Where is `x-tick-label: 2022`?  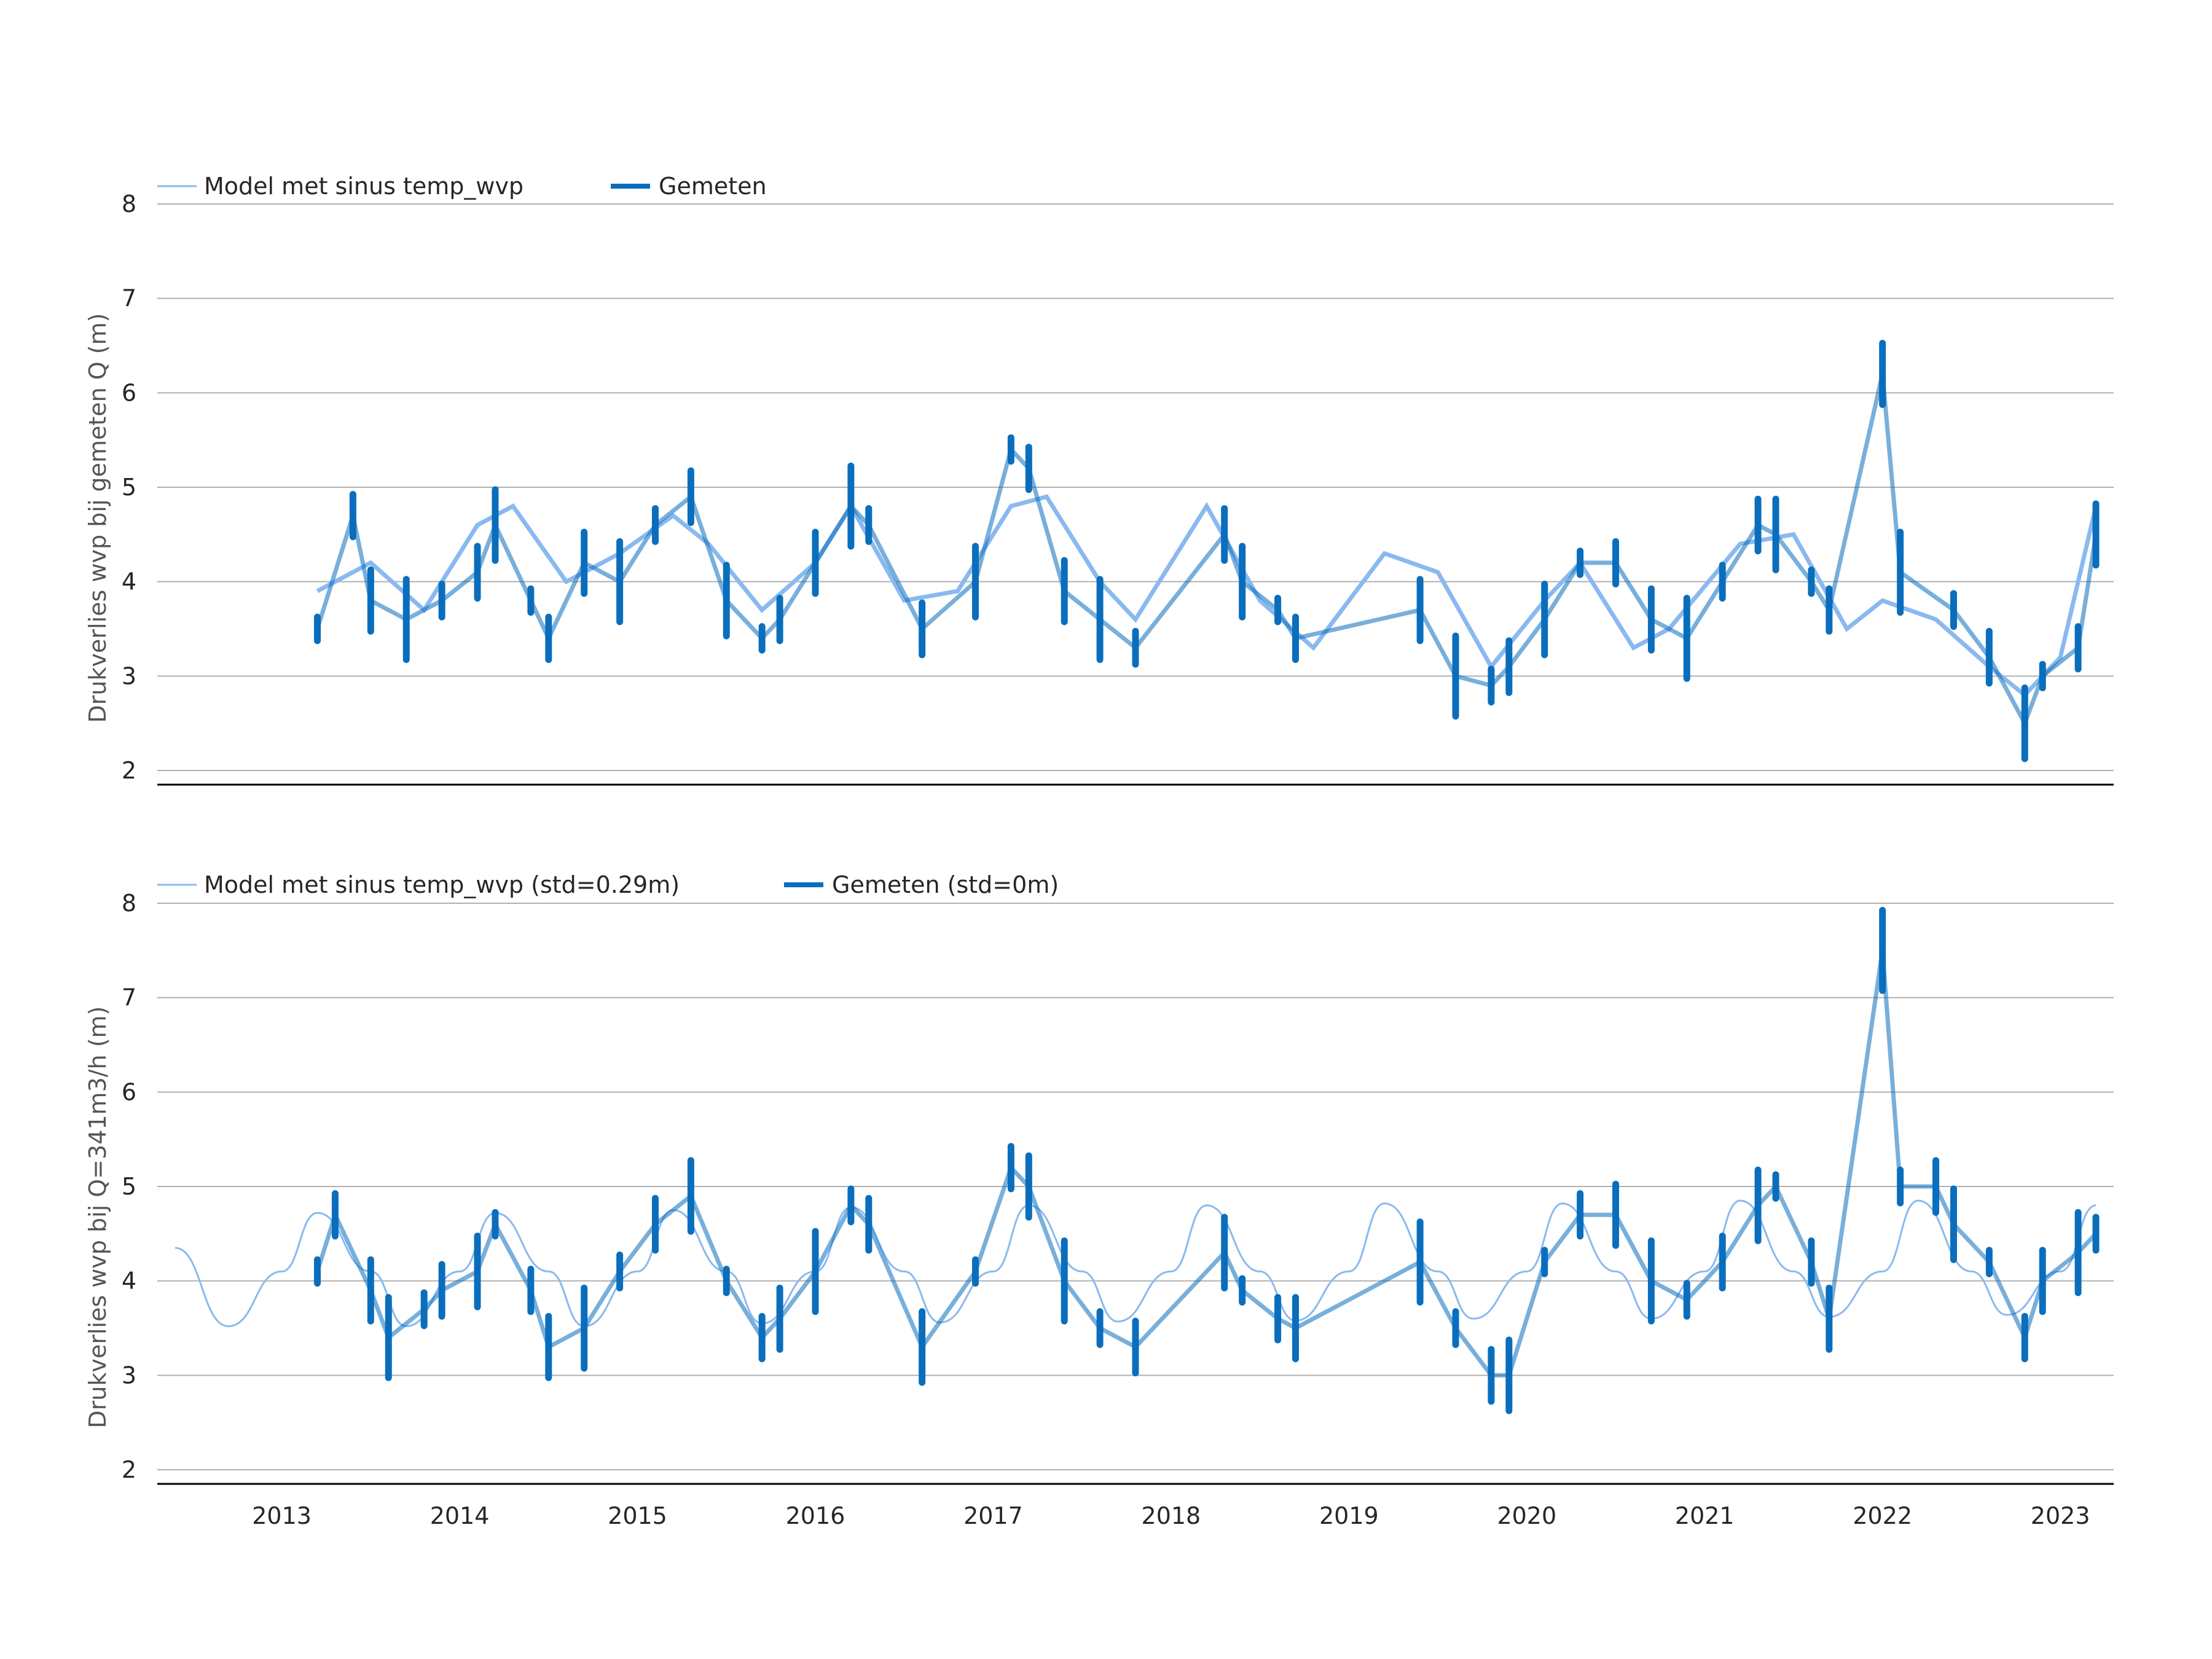 x-tick-label: 2022 is located at coordinates (1882, 1515).